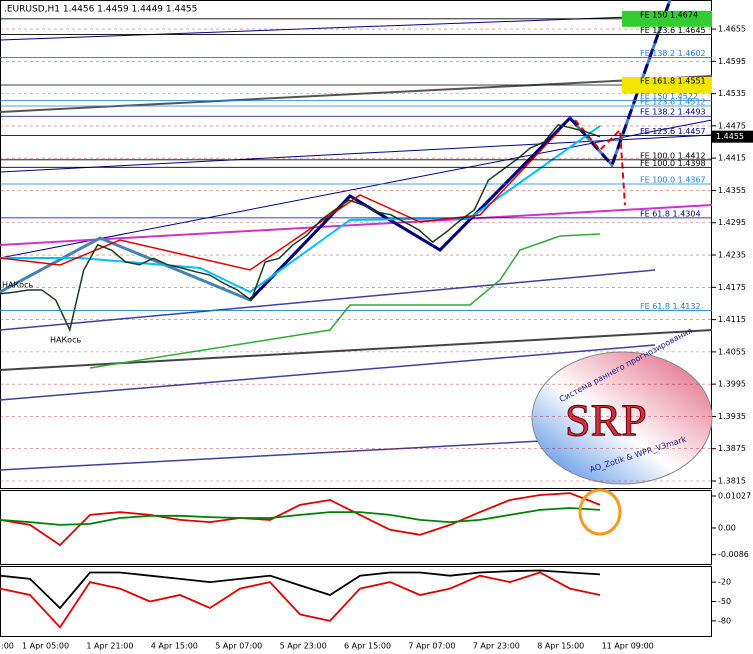  What do you see at coordinates (174, 646) in the screenshot?
I see `x-tick-label: 4 Apr 15:00` at bounding box center [174, 646].